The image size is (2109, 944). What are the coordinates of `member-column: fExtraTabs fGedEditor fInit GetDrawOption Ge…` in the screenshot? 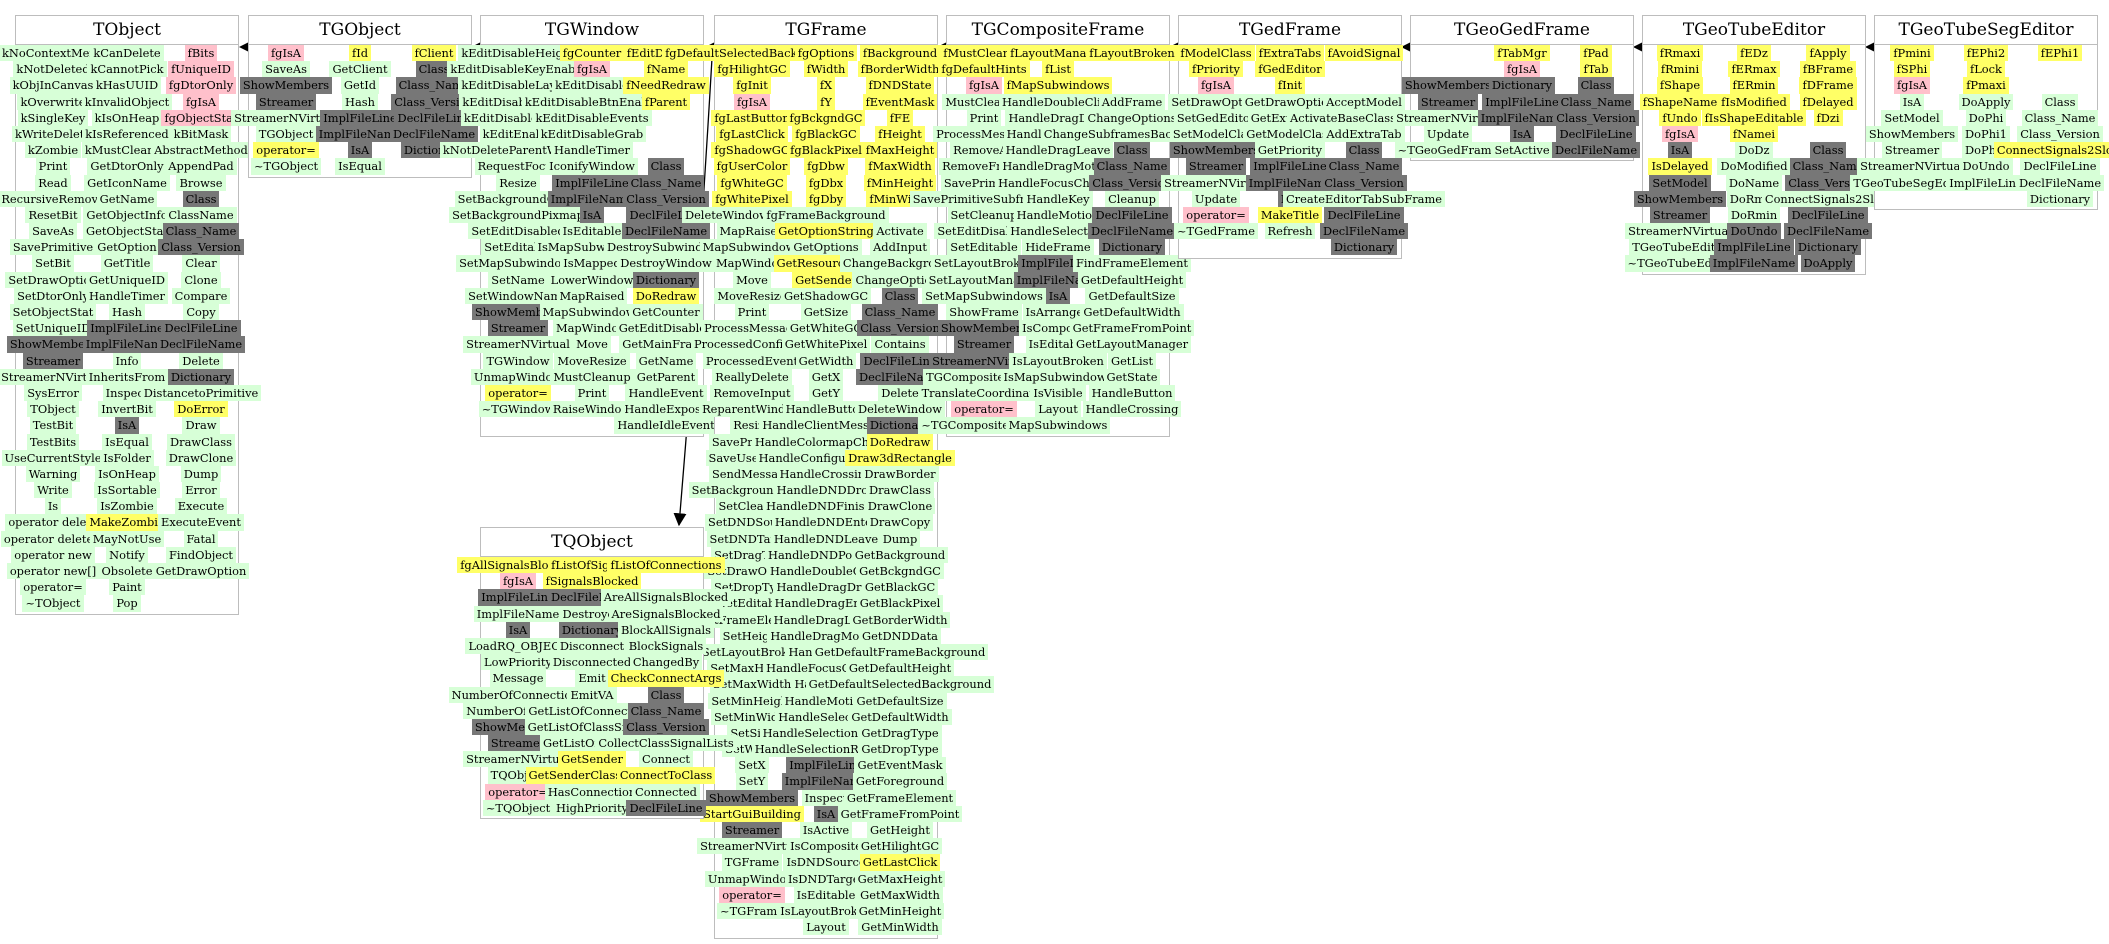 It's located at (1290, 150).